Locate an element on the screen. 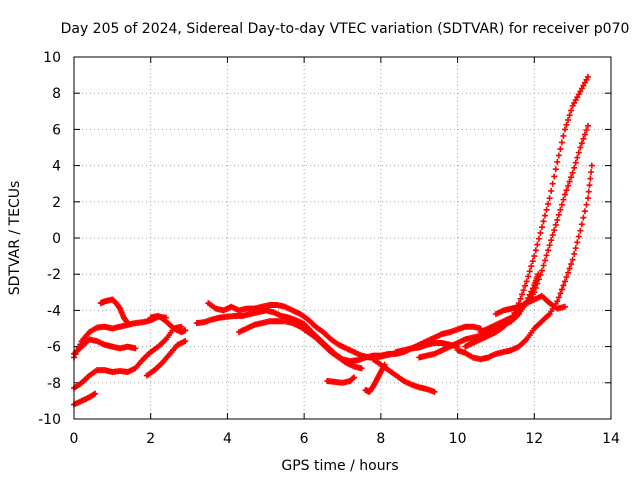 The height and width of the screenshot is (480, 640). x-tick-label: 10 is located at coordinates (458, 439).